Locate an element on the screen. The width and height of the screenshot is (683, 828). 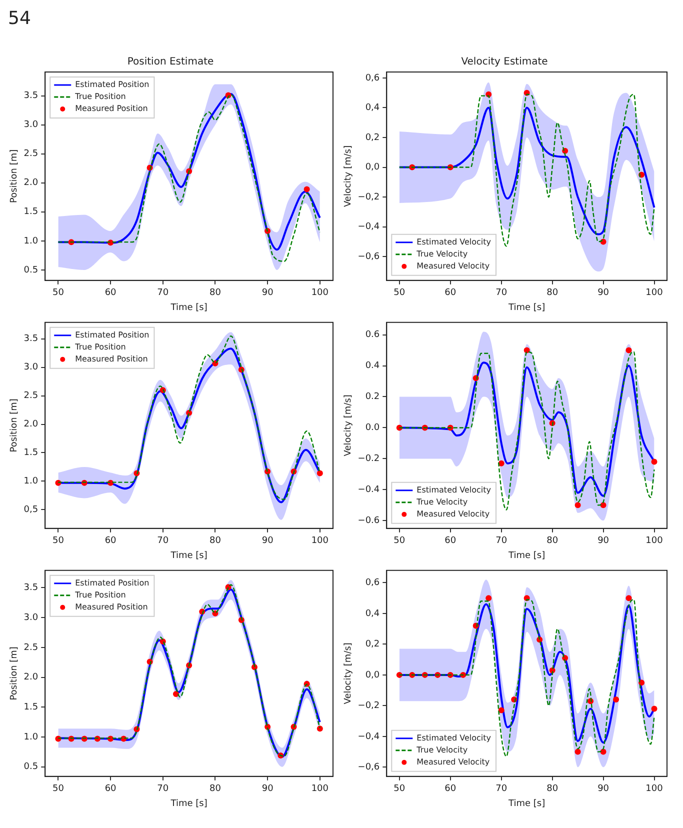
y-tick-label: 0,2 is located at coordinates (372, 137).